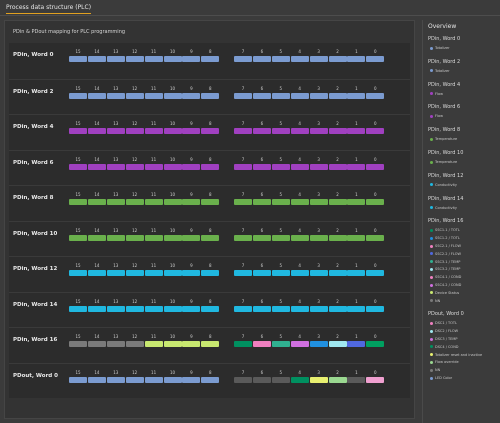 The width and height of the screenshot is (500, 423). What do you see at coordinates (442, 26) in the screenshot?
I see `overview-title: Overview` at bounding box center [442, 26].